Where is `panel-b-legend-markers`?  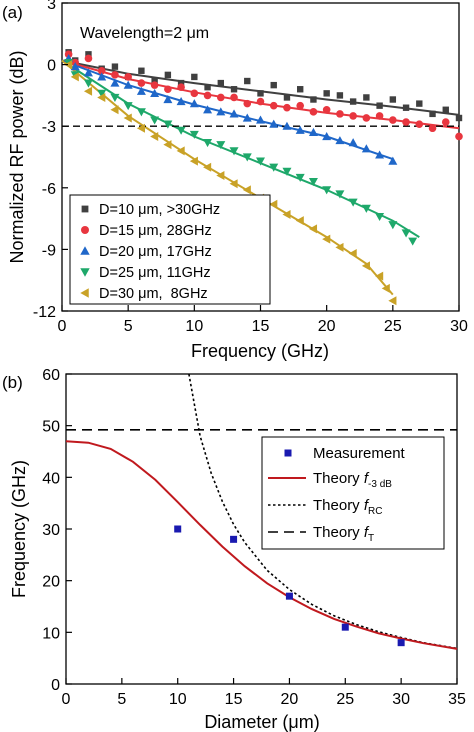 panel-b-legend-markers is located at coordinates (287, 491).